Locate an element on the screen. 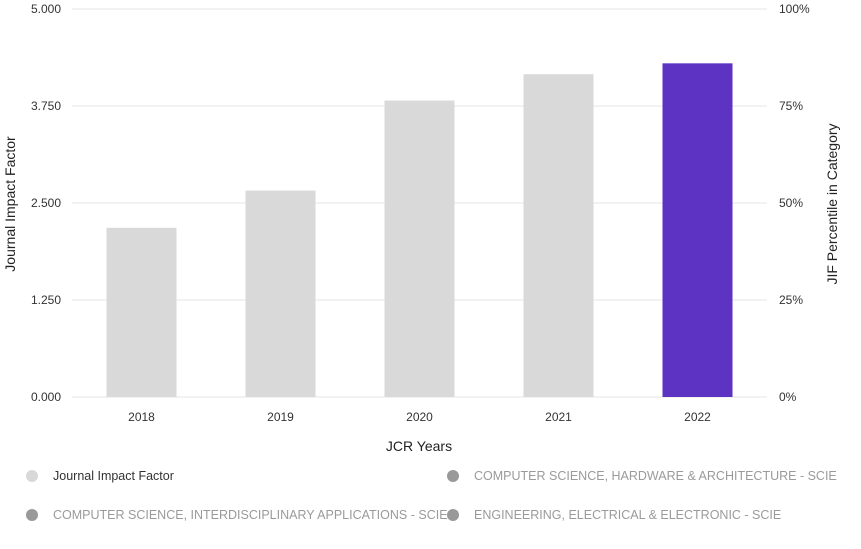  y-tick-label: 2.500 is located at coordinates (46, 203).